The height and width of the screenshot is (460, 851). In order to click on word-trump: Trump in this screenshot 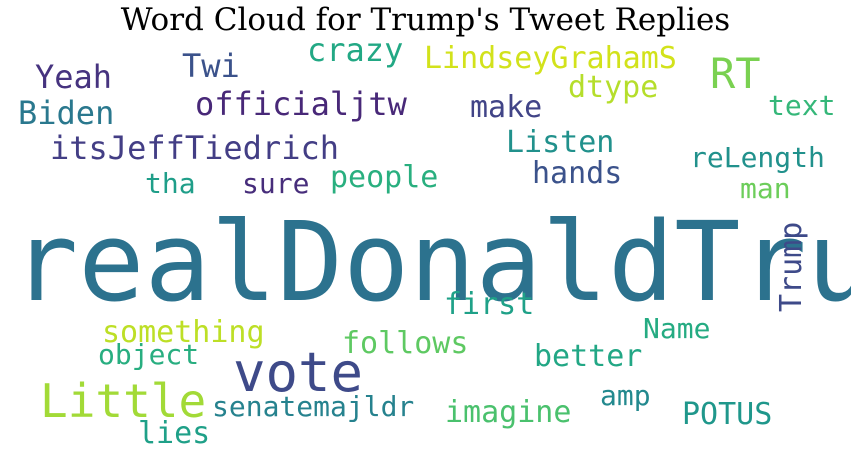, I will do `click(791, 267)`.